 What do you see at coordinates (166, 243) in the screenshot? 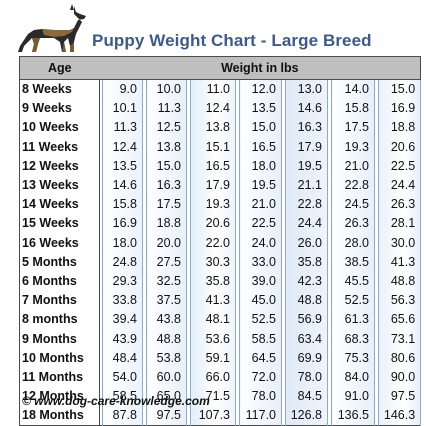
I see `weight-cell: 20.0` at bounding box center [166, 243].